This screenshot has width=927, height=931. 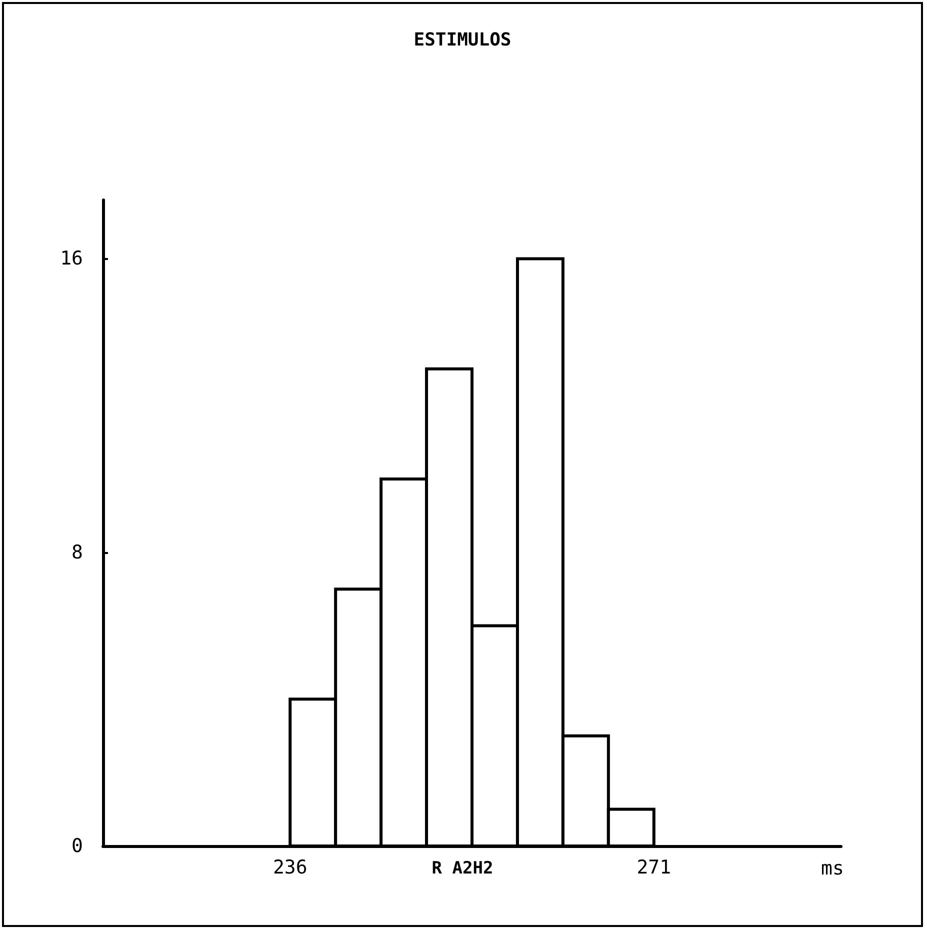 What do you see at coordinates (832, 869) in the screenshot?
I see `x-axis-title: ms` at bounding box center [832, 869].